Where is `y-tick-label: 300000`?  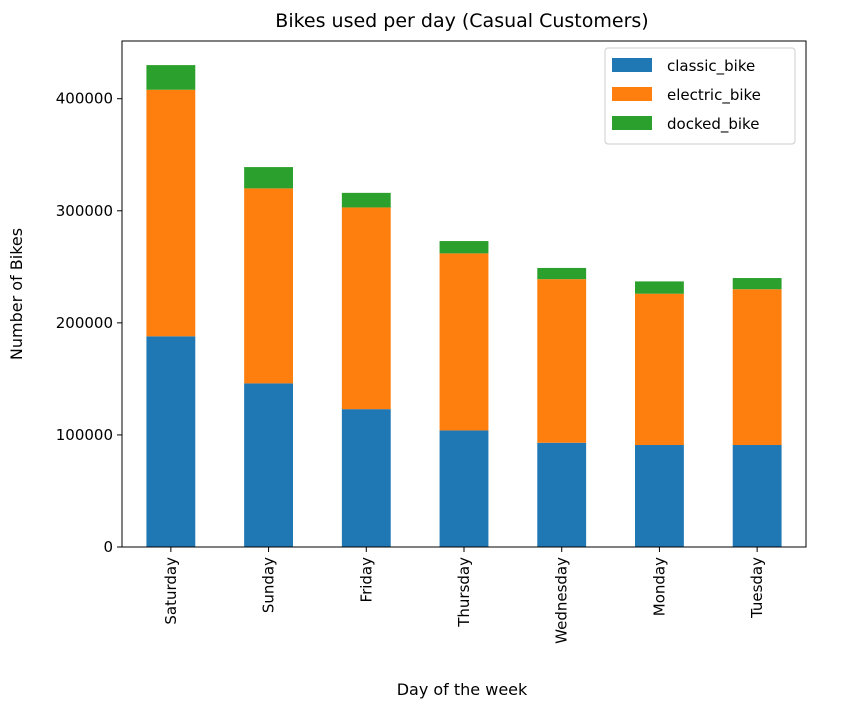
y-tick-label: 300000 is located at coordinates (84, 211).